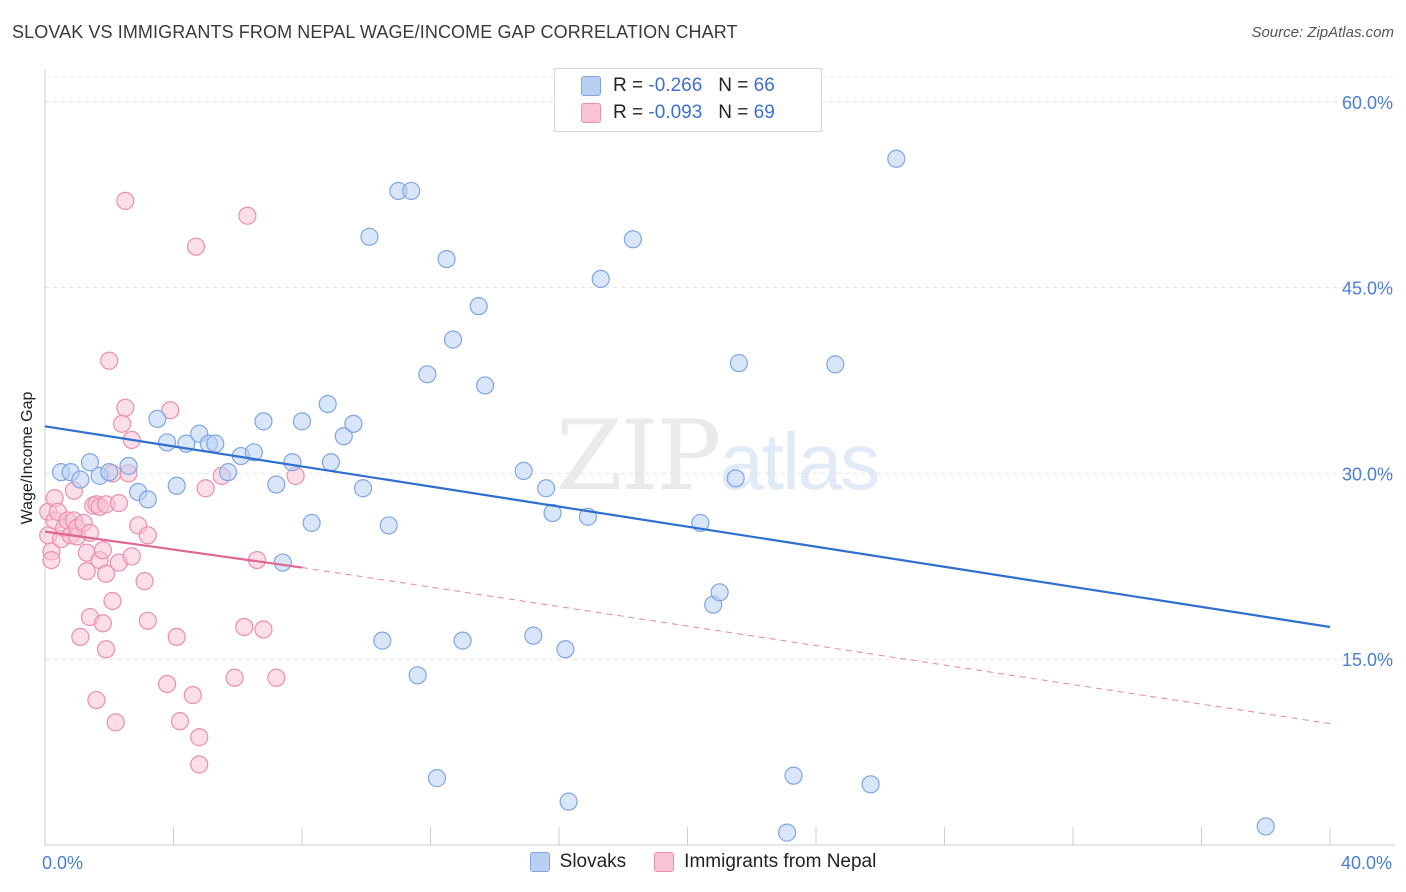  I want to click on x-tick-max: 40.0%, so click(1366, 863).